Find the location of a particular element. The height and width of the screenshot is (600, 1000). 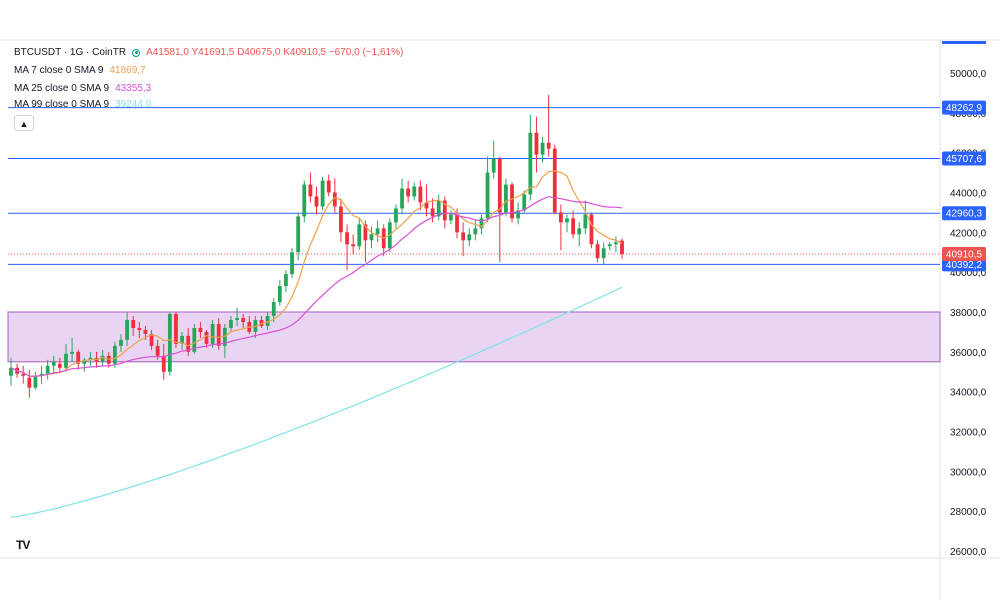

legend-ma25: MA 25 close 0 SMA 9 43355,3 is located at coordinates (82, 88).